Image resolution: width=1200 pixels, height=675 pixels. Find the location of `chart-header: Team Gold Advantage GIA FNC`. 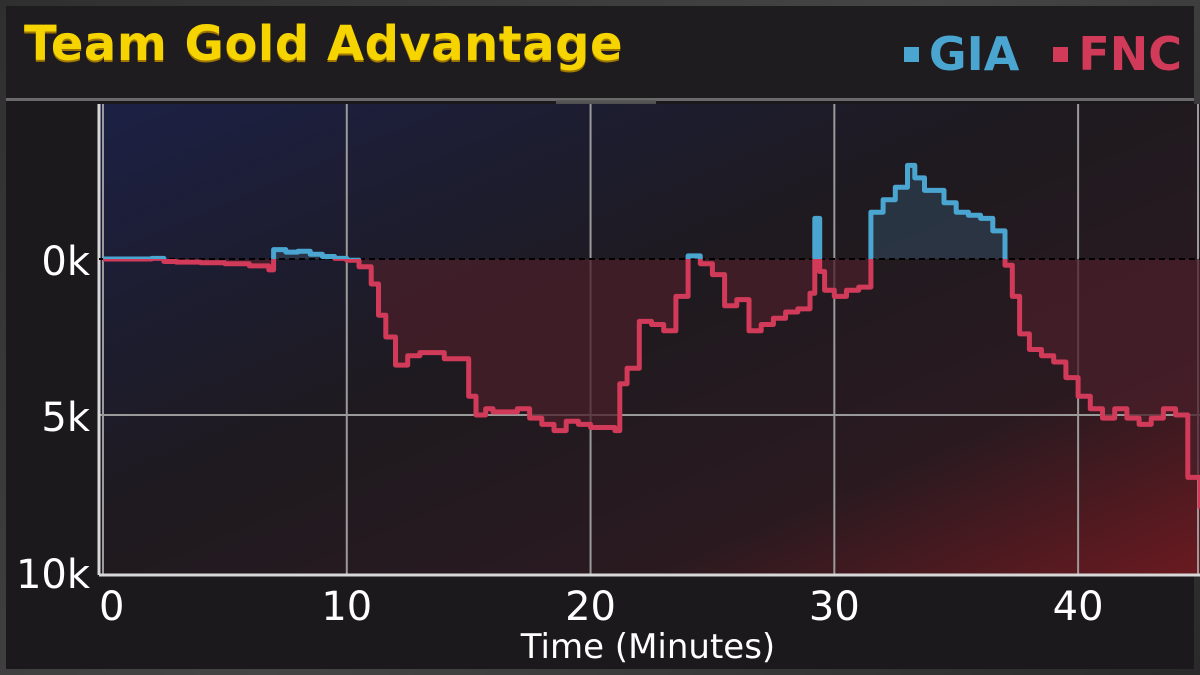

chart-header: Team Gold Advantage GIA FNC is located at coordinates (600, 53).